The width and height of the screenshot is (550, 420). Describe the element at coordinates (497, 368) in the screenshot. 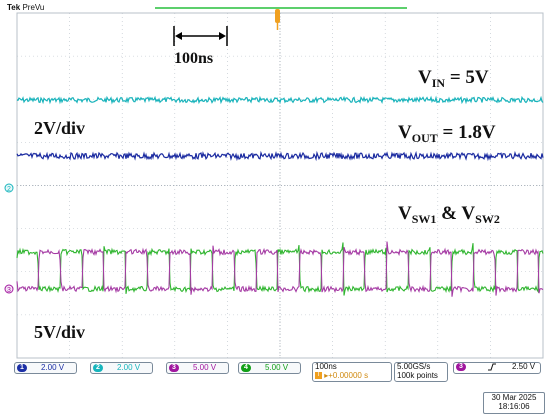

I see `trigger-box` at that location.